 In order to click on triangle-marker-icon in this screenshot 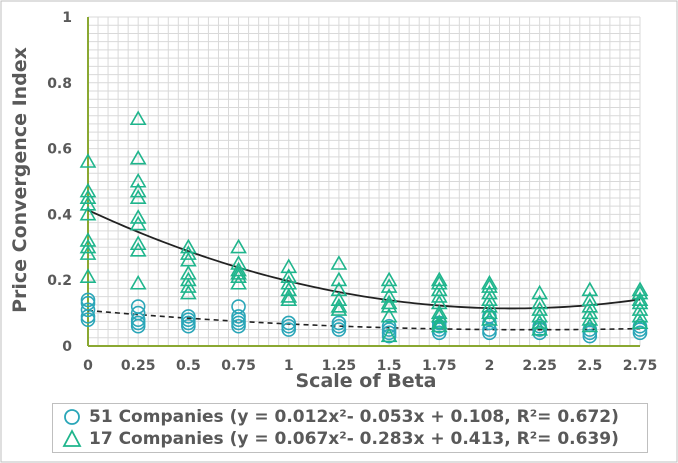, I will do `click(72, 438)`.